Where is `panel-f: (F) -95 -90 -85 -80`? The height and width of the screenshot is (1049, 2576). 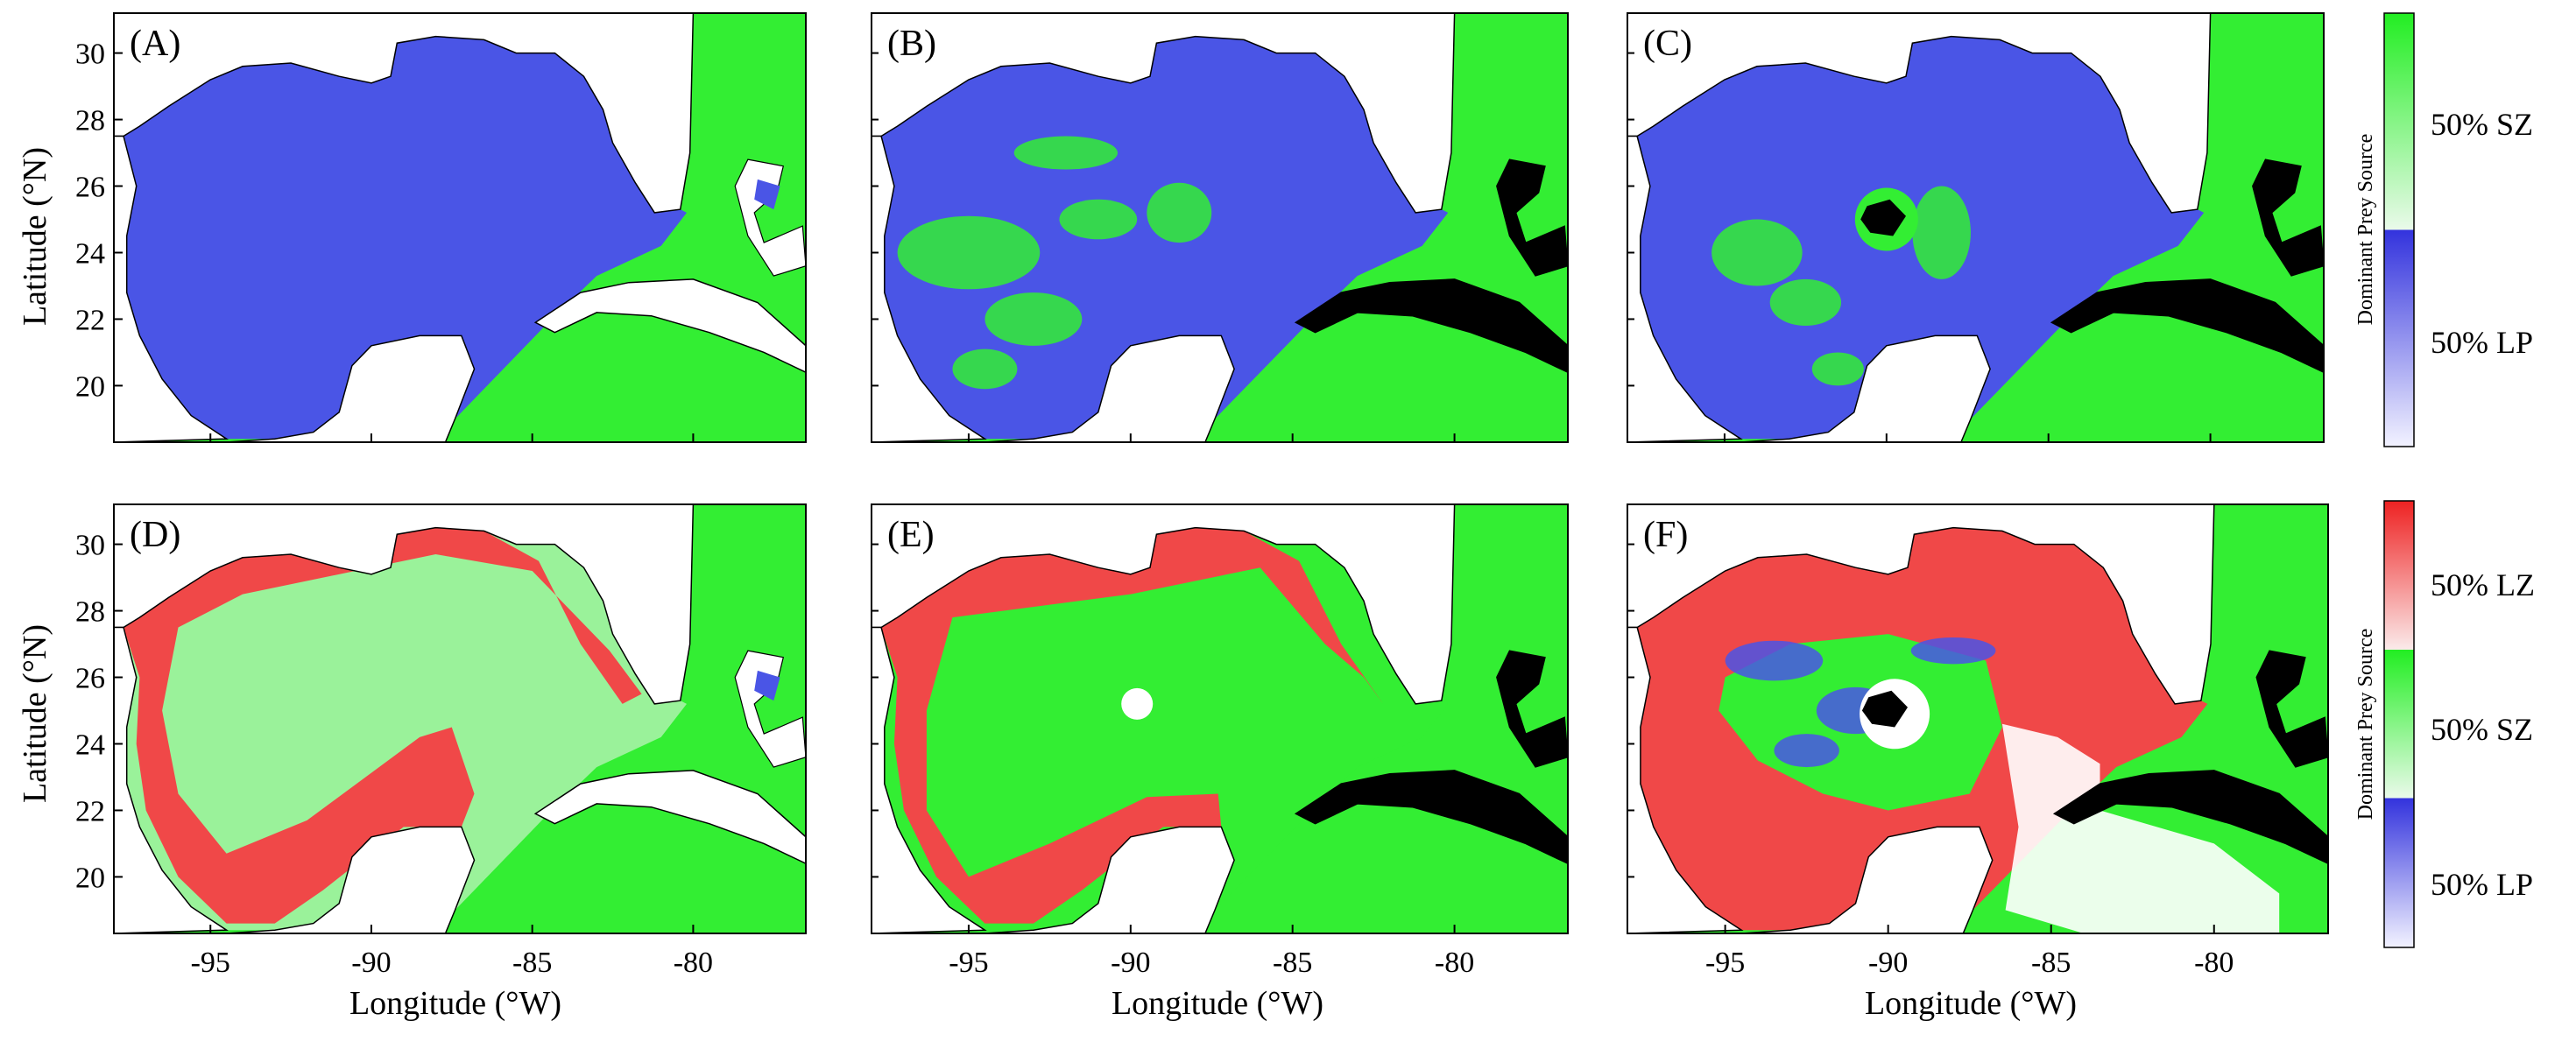 panel-f: (F) -95 -90 -85 -80 is located at coordinates (1978, 741).